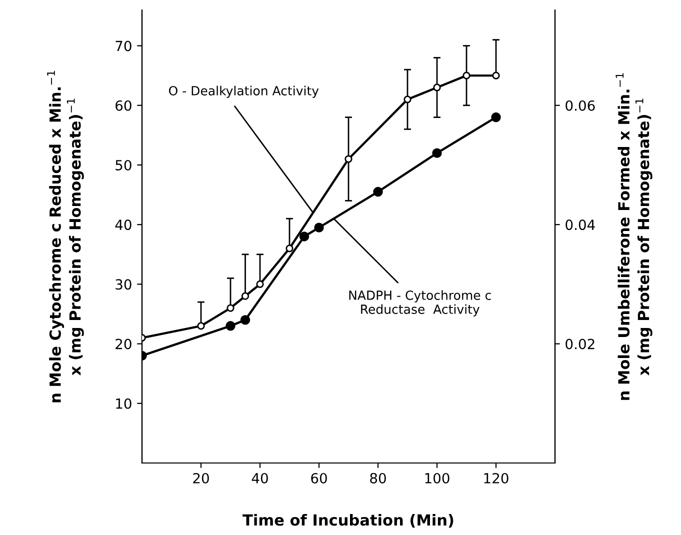 The width and height of the screenshot is (681, 535). I want to click on y2-tick-label: 0.02, so click(580, 344).